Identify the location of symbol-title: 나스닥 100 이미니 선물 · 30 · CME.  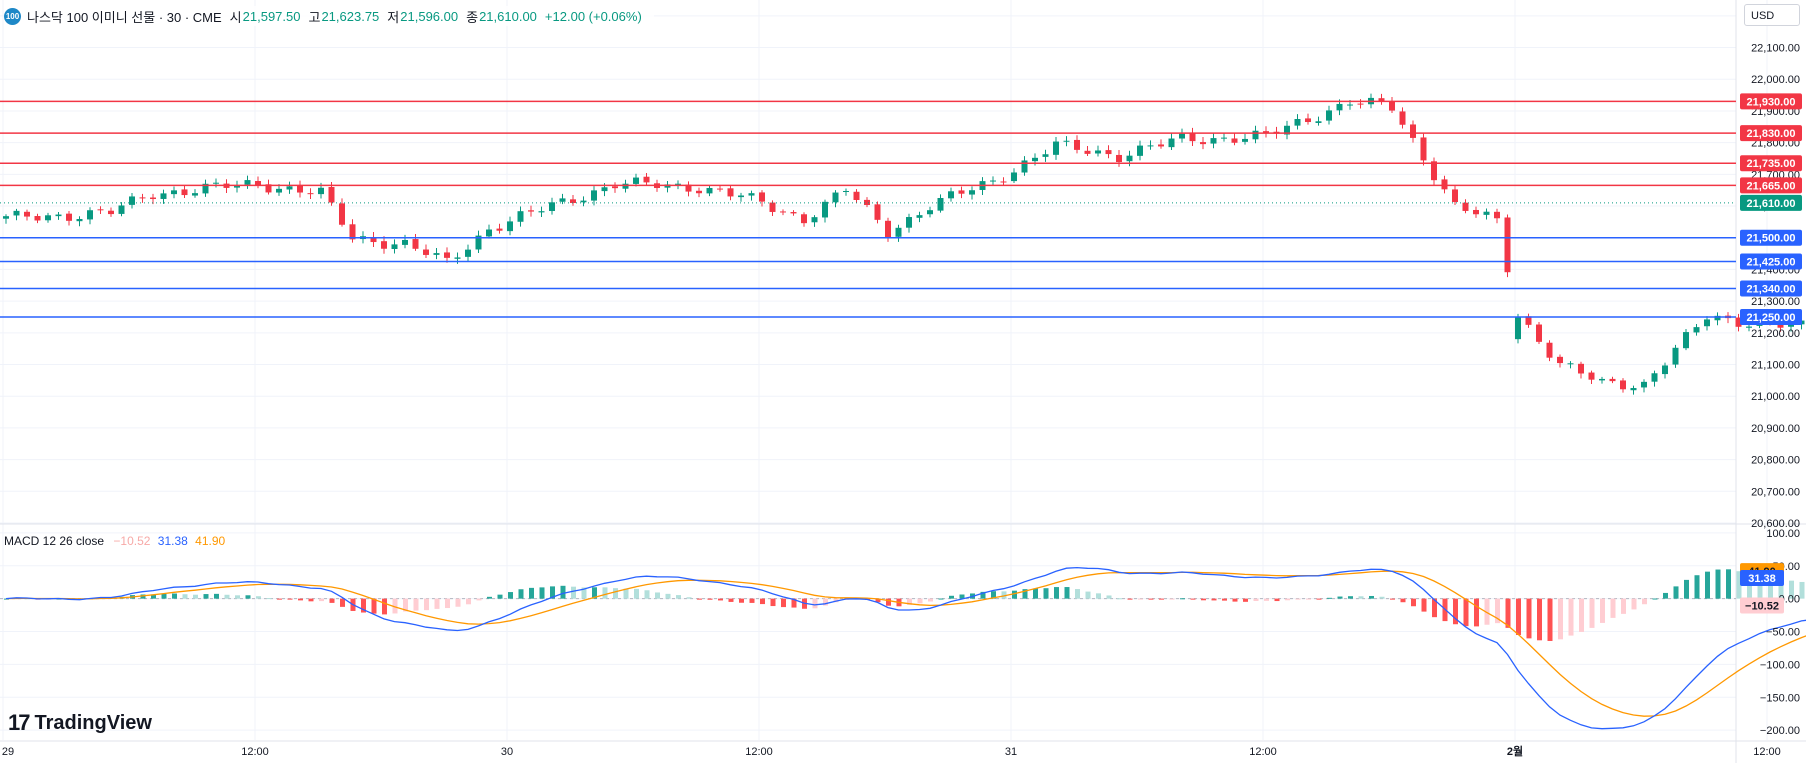
(124, 17).